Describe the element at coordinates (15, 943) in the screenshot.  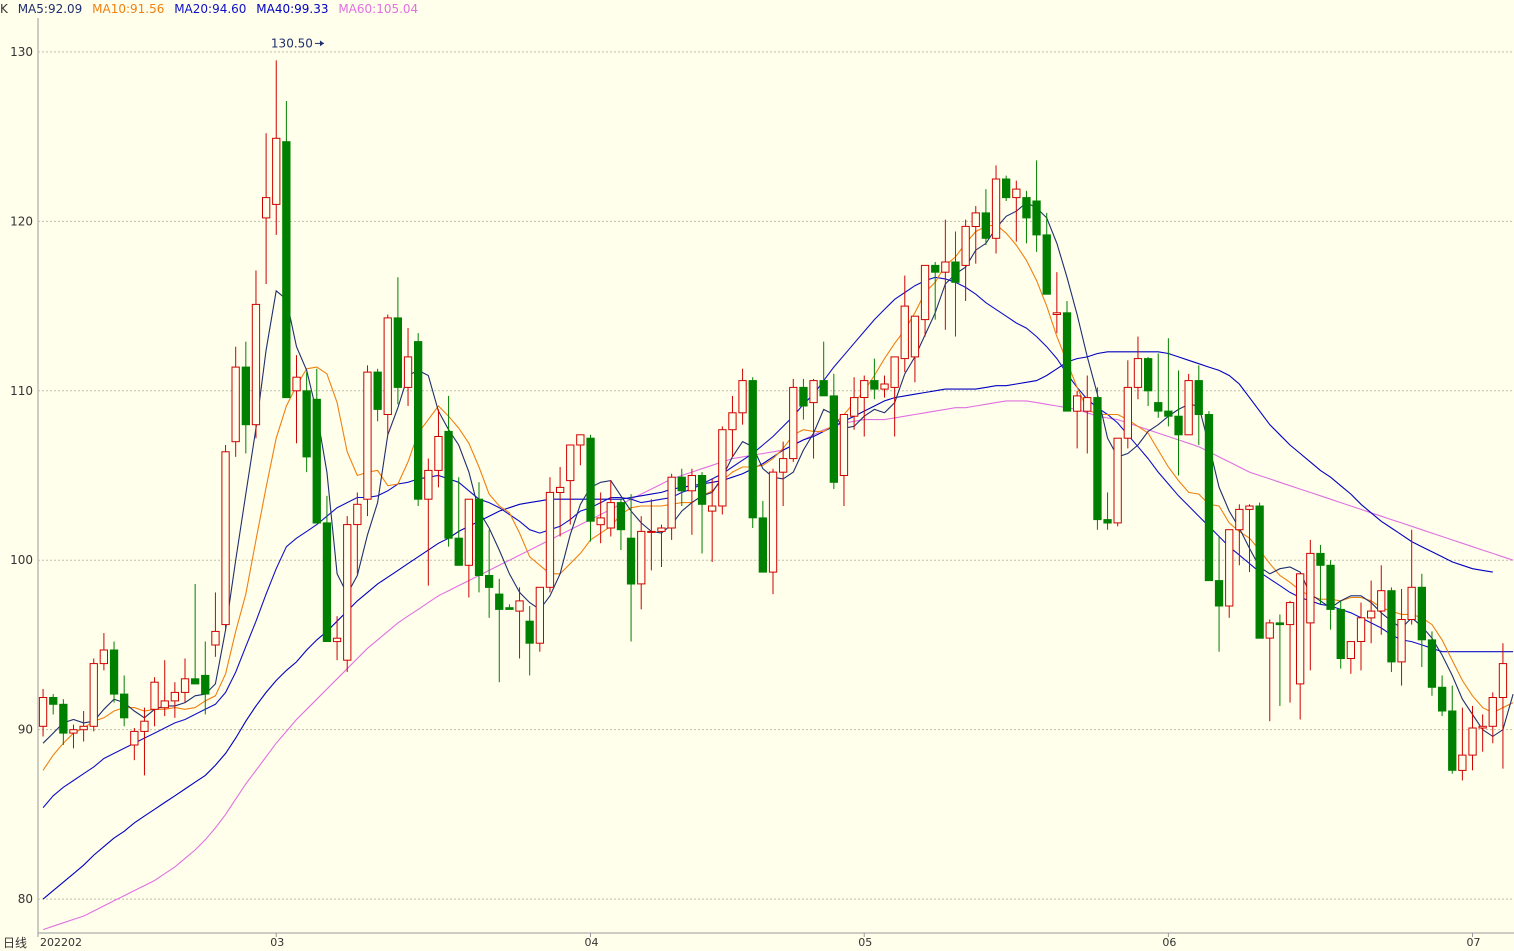
I see `period-label: 日线` at that location.